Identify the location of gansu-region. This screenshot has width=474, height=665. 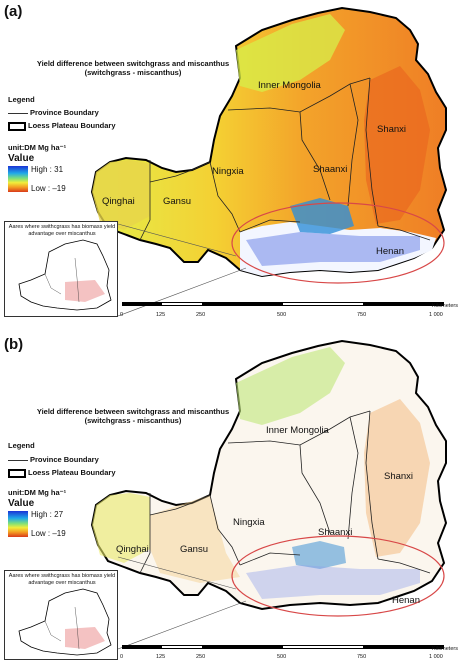
(195, 539).